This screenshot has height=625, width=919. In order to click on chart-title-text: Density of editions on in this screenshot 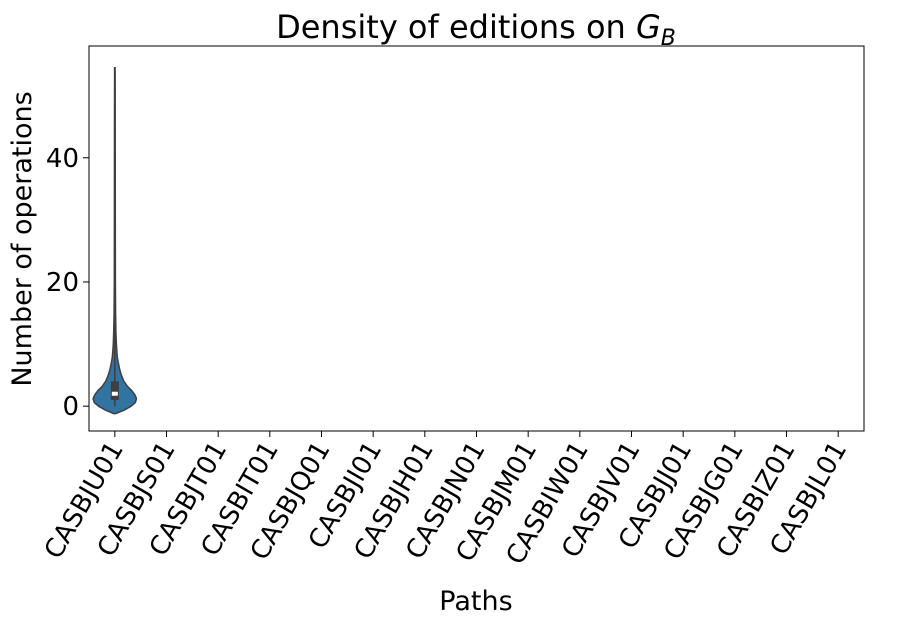, I will do `click(456, 27)`.